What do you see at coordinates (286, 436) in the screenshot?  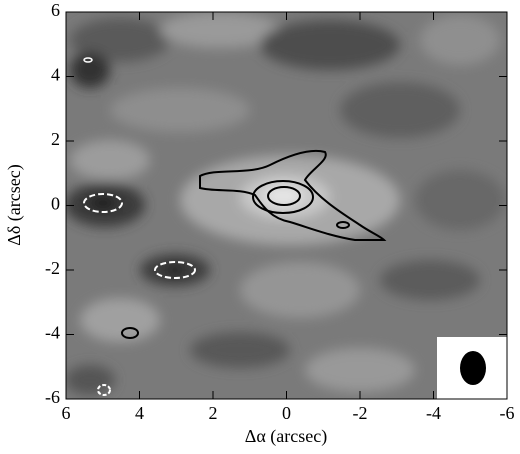 I see `x-axis-label: Δα (arcsec)` at bounding box center [286, 436].